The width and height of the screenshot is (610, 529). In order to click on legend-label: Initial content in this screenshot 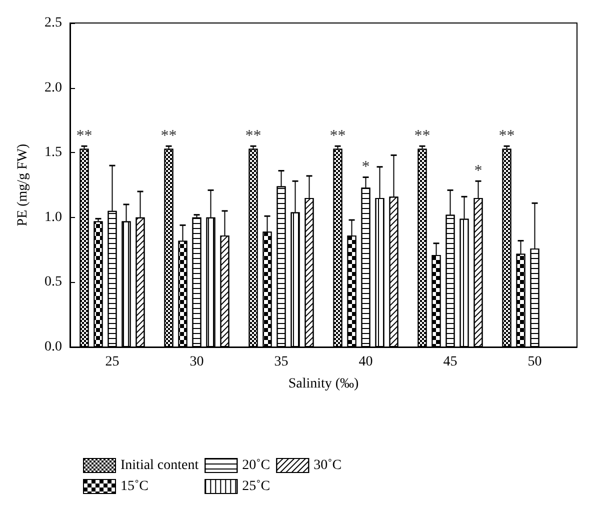, I will do `click(159, 465)`.